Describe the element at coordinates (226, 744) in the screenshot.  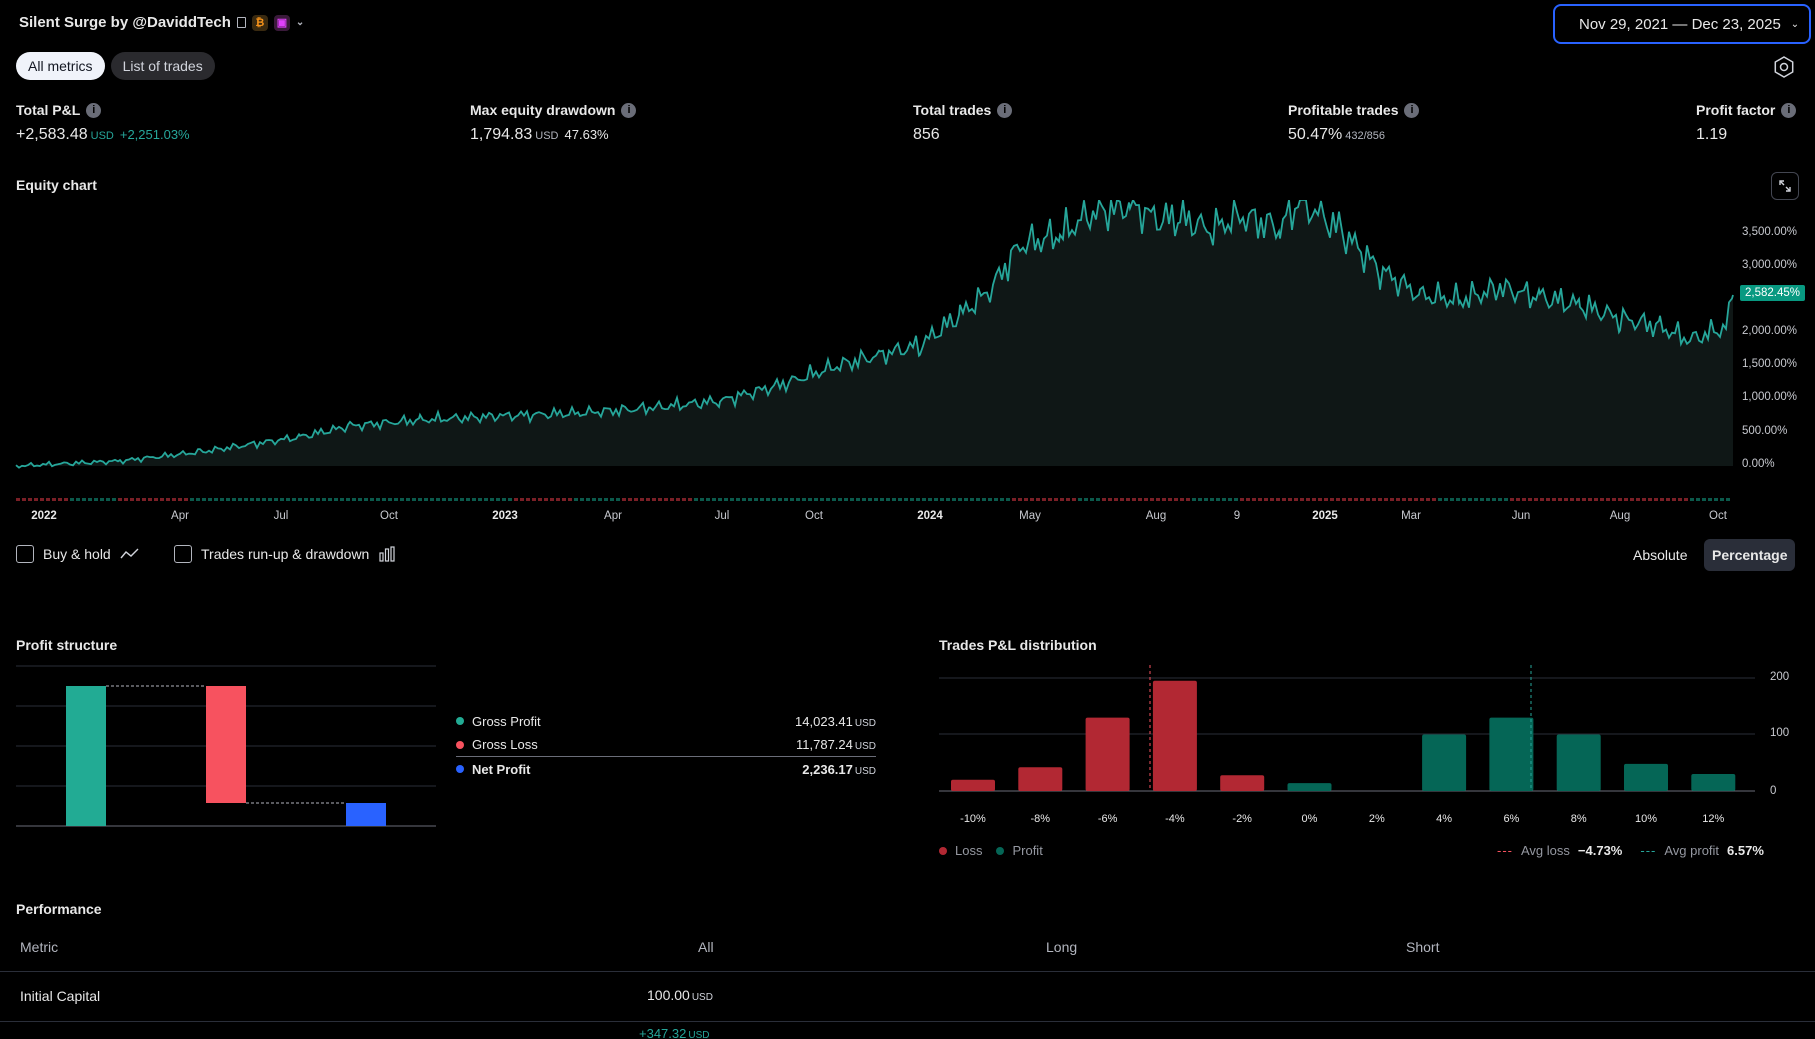
I see `gross-loss-bar` at that location.